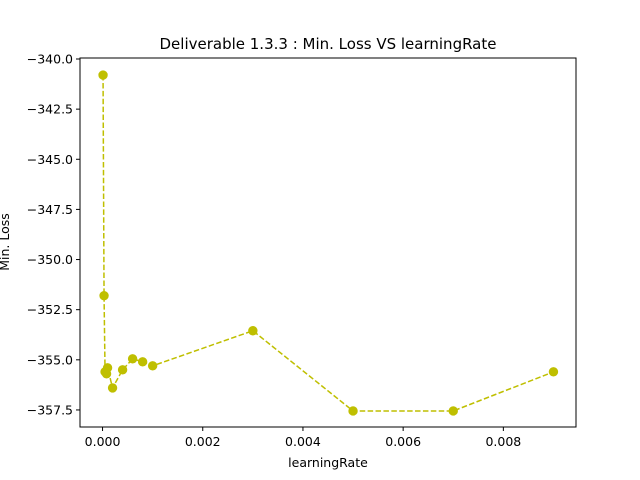 The height and width of the screenshot is (480, 640). What do you see at coordinates (103, 441) in the screenshot?
I see `x-tick-label: 0.000` at bounding box center [103, 441].